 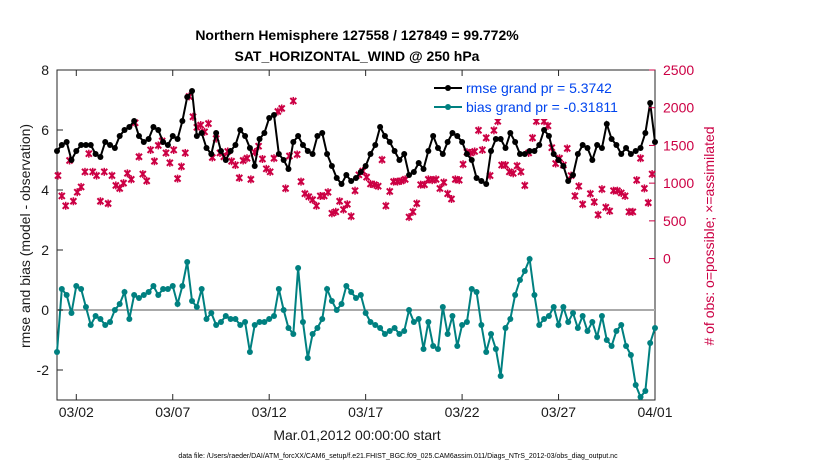 I want to click on x-tick-label: 03/17, so click(x=365, y=412).